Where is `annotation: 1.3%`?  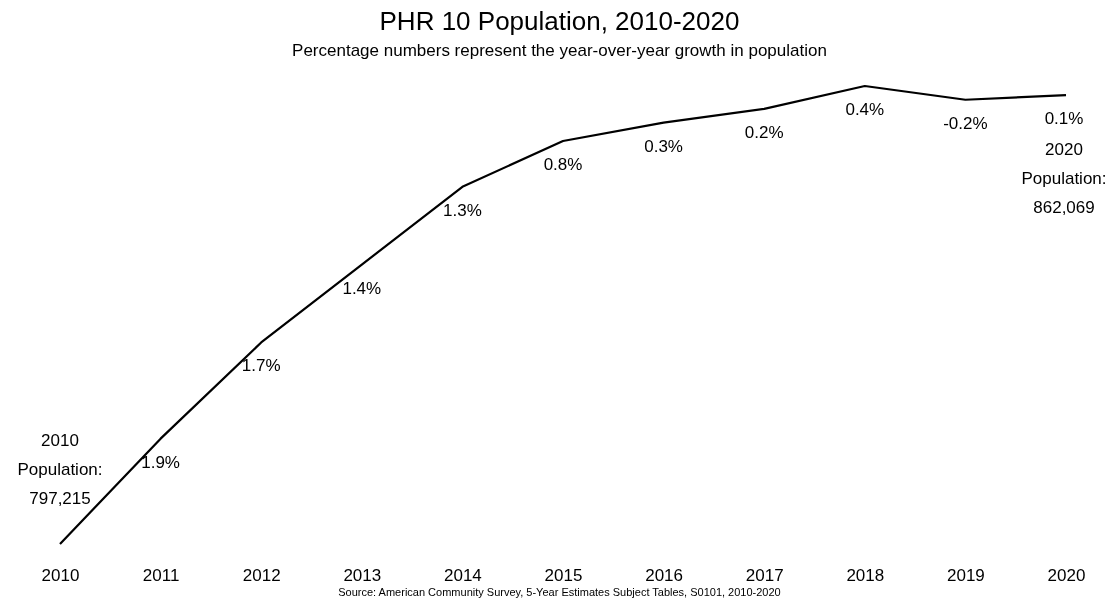
annotation: 1.3% is located at coordinates (462, 210).